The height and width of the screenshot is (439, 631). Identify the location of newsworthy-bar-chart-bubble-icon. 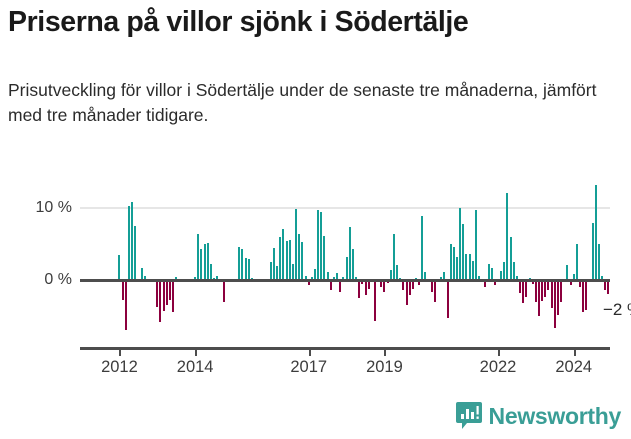
(468, 415).